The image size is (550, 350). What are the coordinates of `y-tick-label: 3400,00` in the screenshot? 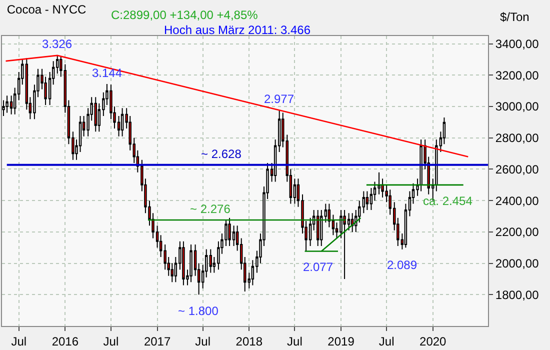 It's located at (517, 44).